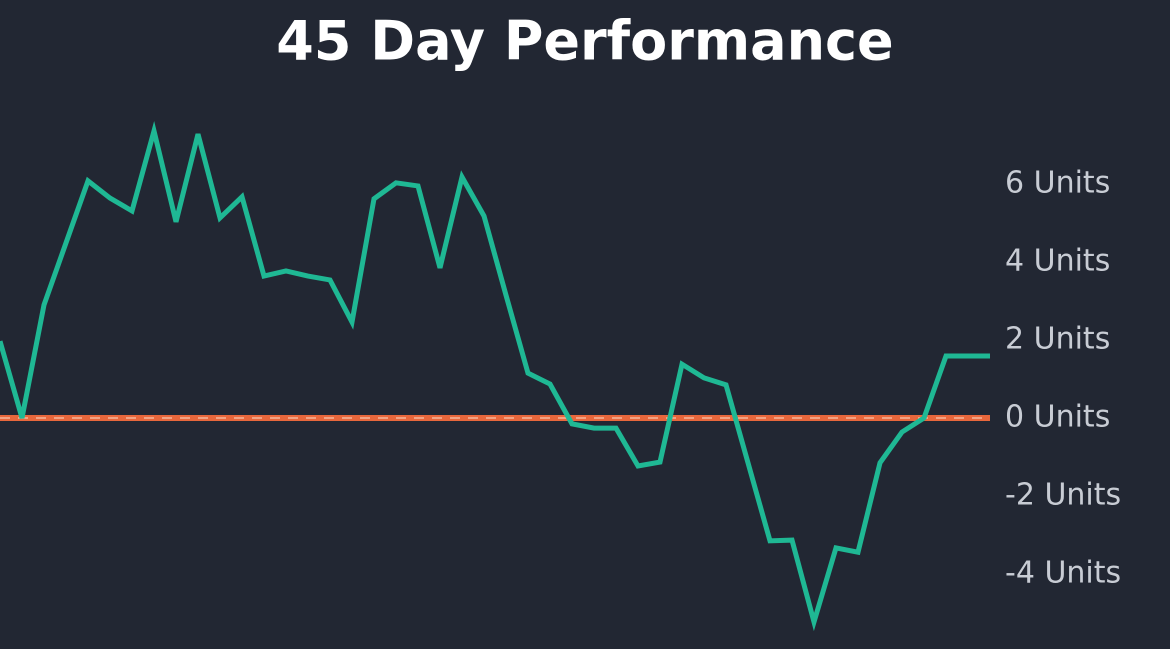  Describe the element at coordinates (1057, 417) in the screenshot. I see `y-tick-label: 0 Units` at that location.